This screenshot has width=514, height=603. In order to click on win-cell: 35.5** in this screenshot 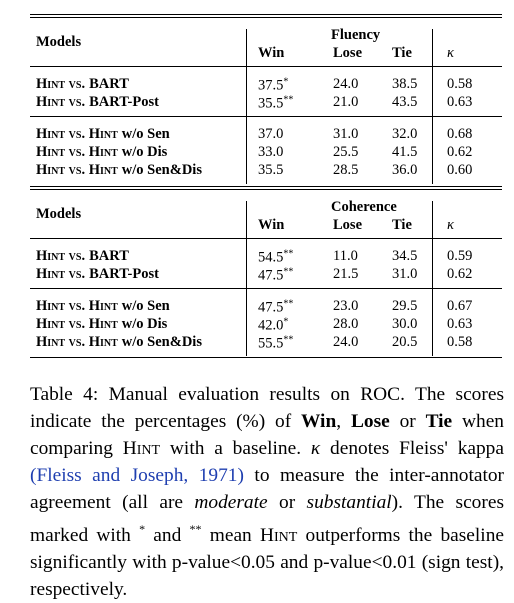, I will do `click(275, 102)`.